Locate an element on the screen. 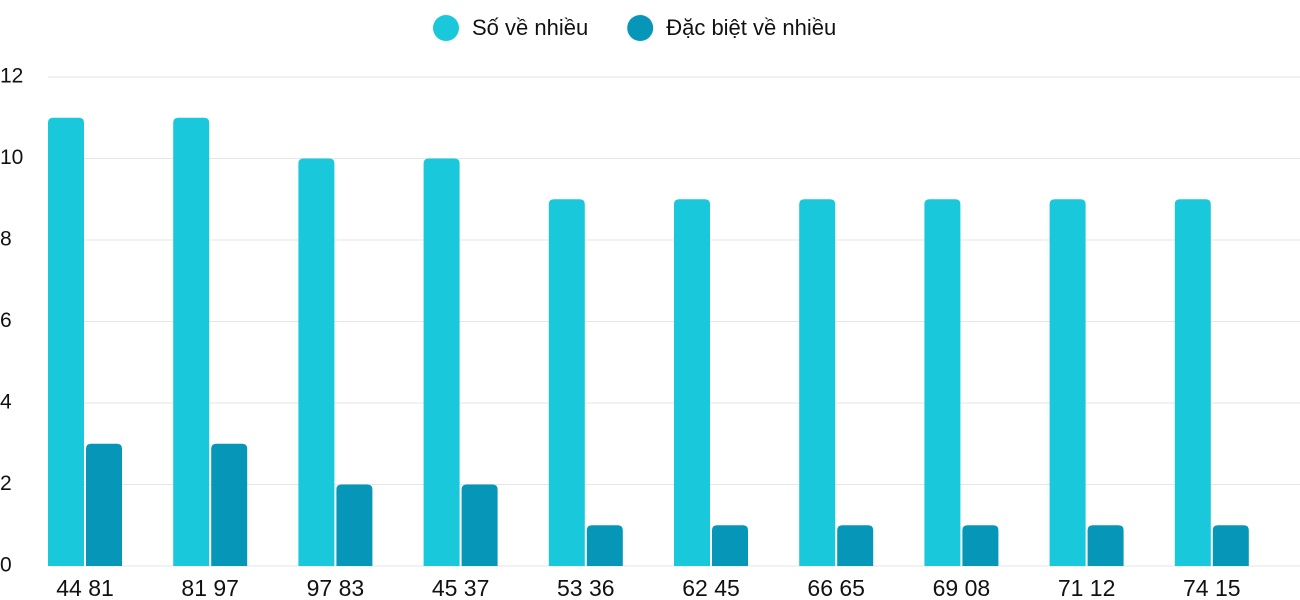  y-tick-label: 2 is located at coordinates (6, 483).